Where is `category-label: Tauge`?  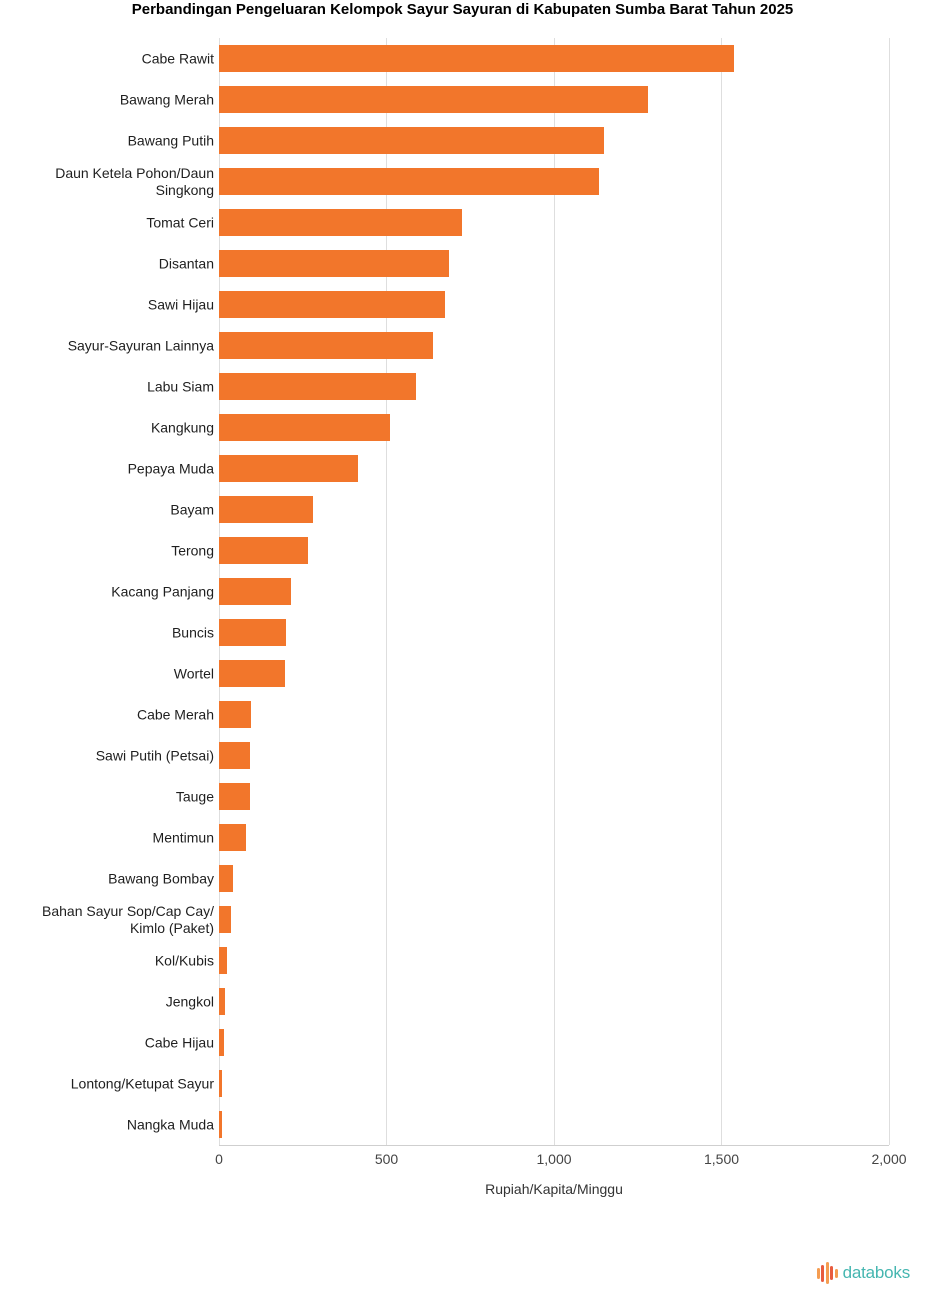
category-label: Tauge is located at coordinates (194, 796).